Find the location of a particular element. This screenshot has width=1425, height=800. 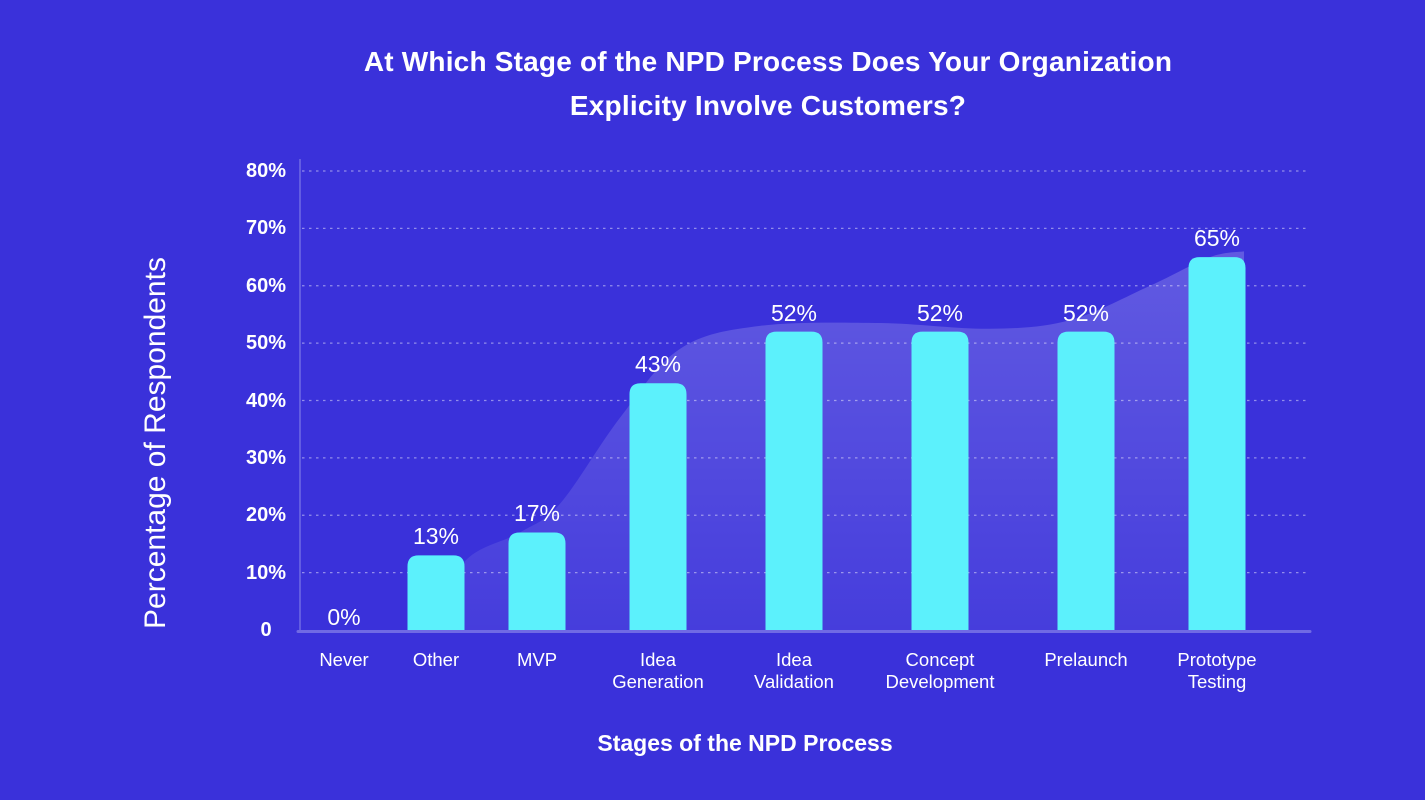

y-tick-label: 10% is located at coordinates (266, 572).